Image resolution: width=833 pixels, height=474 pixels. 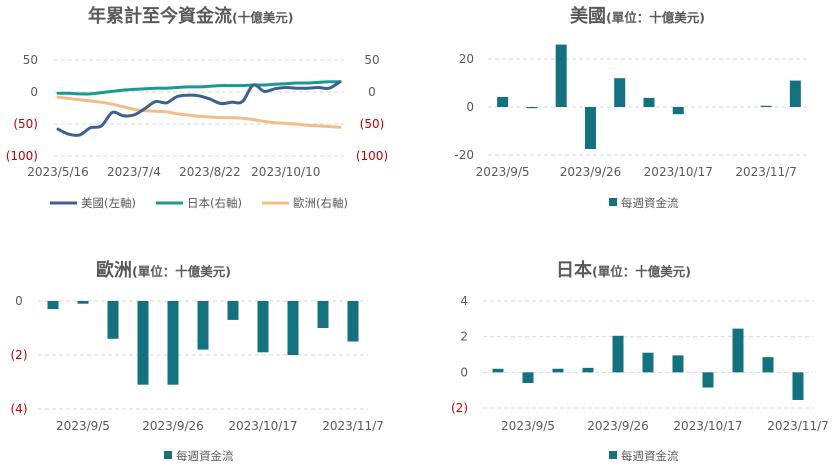 I want to click on us-bars, so click(x=649, y=96).